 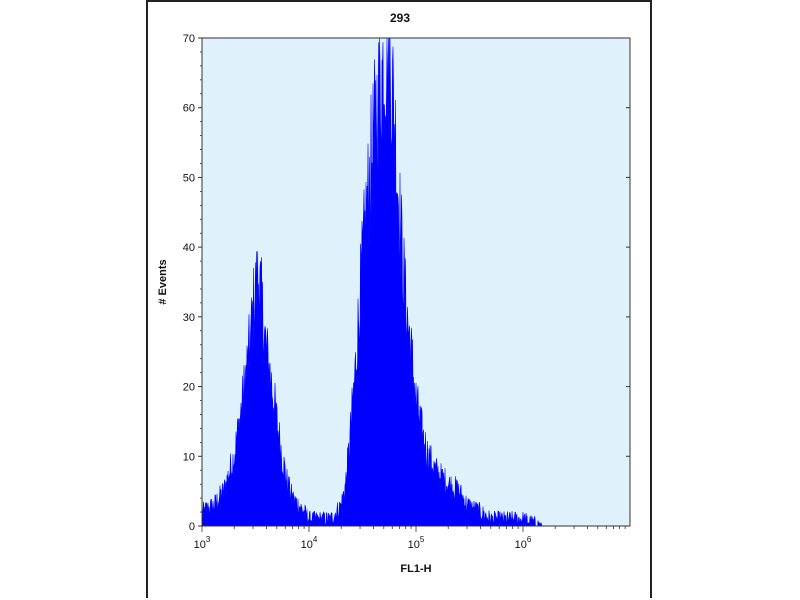 I want to click on x-tick-label: 10⁵, so click(x=416, y=543).